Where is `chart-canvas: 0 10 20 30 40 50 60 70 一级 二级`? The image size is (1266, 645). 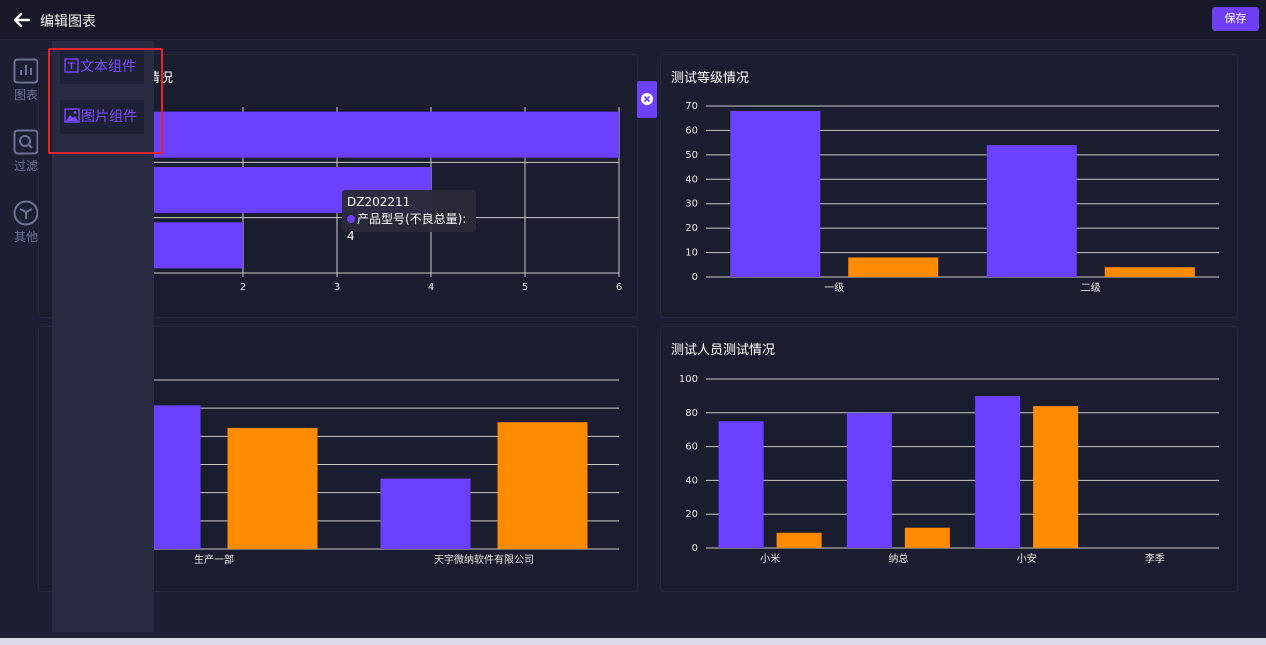 chart-canvas: 0 10 20 30 40 50 60 70 一级 二级 is located at coordinates (952, 197).